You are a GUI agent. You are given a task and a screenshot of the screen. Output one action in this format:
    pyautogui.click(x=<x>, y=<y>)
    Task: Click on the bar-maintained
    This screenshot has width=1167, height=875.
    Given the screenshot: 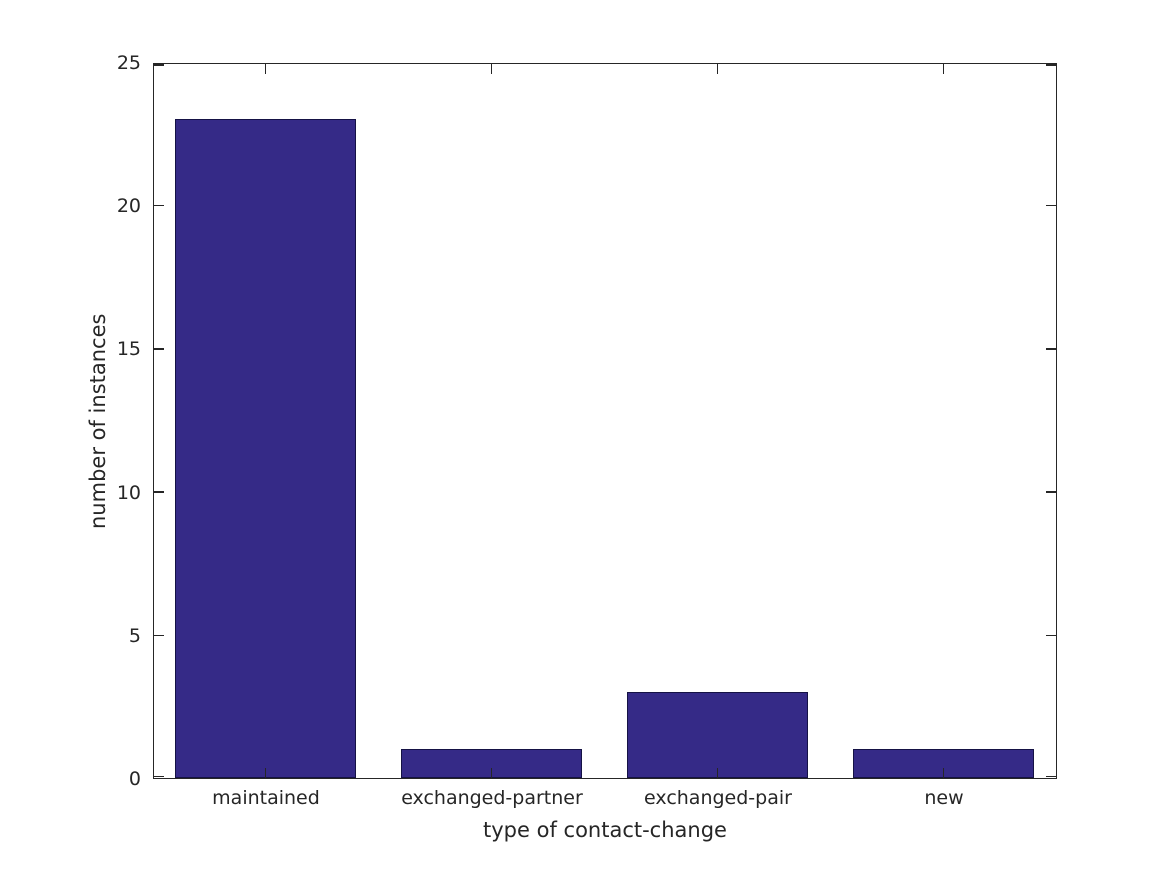 What is the action you would take?
    pyautogui.click(x=265, y=448)
    